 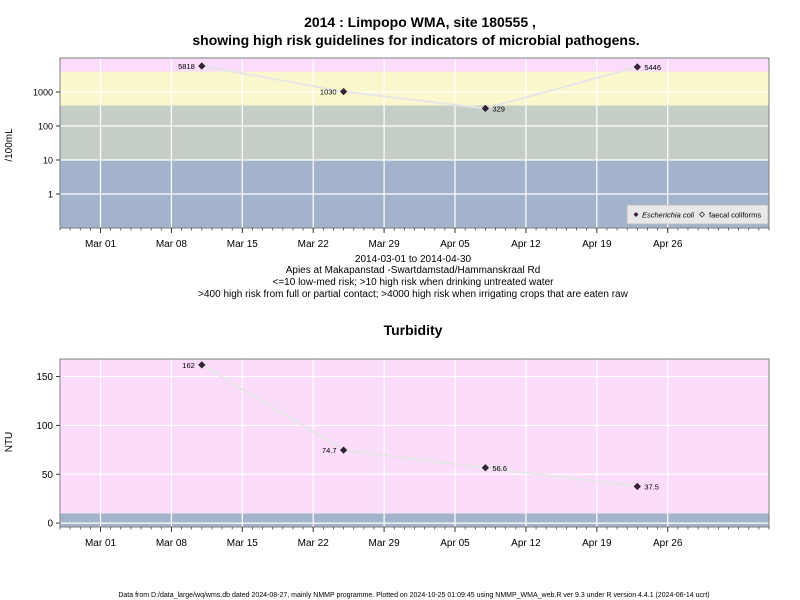 I want to click on chart2-ytick-label: 0, so click(x=50, y=524).